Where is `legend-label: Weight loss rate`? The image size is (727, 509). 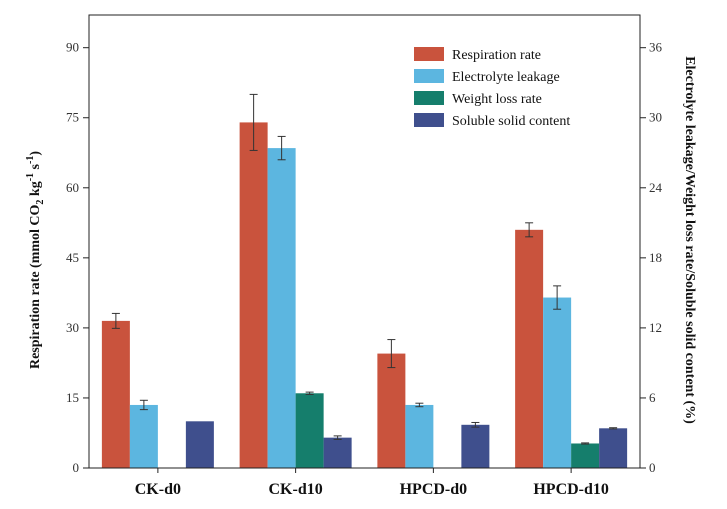
legend-label: Weight loss rate is located at coordinates (497, 99).